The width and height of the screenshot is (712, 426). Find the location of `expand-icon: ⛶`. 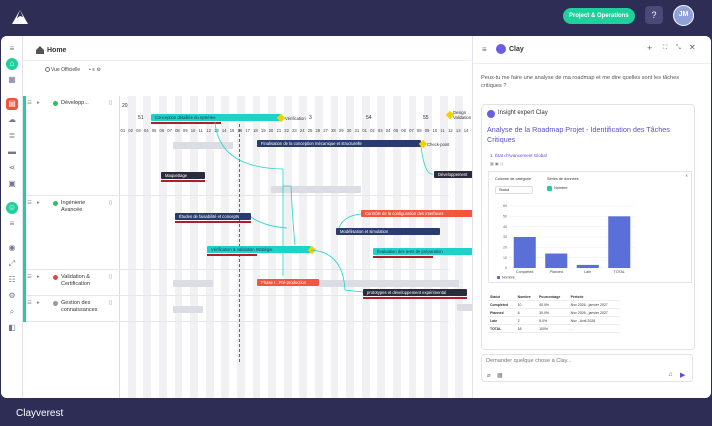

expand-icon: ⛶ is located at coordinates (665, 48).